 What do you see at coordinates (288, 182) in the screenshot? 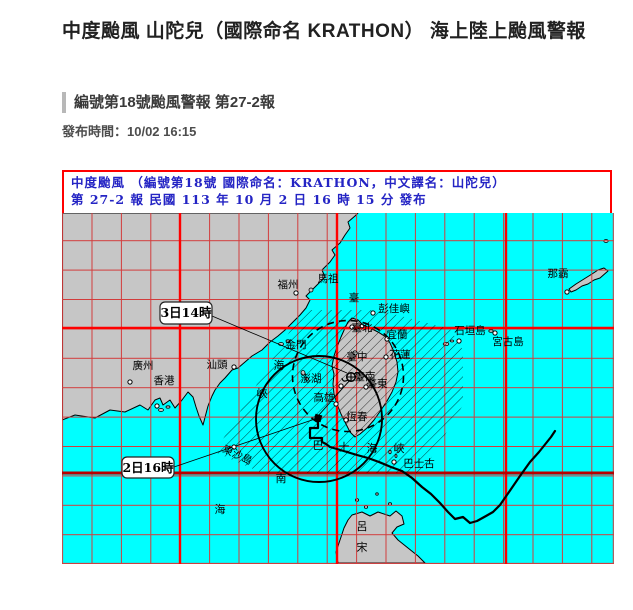
I see `map-header-line1: 中度颱風 （編號第18號 國際命名：KRATHON，中文譯名：山陀兒）` at bounding box center [288, 182].